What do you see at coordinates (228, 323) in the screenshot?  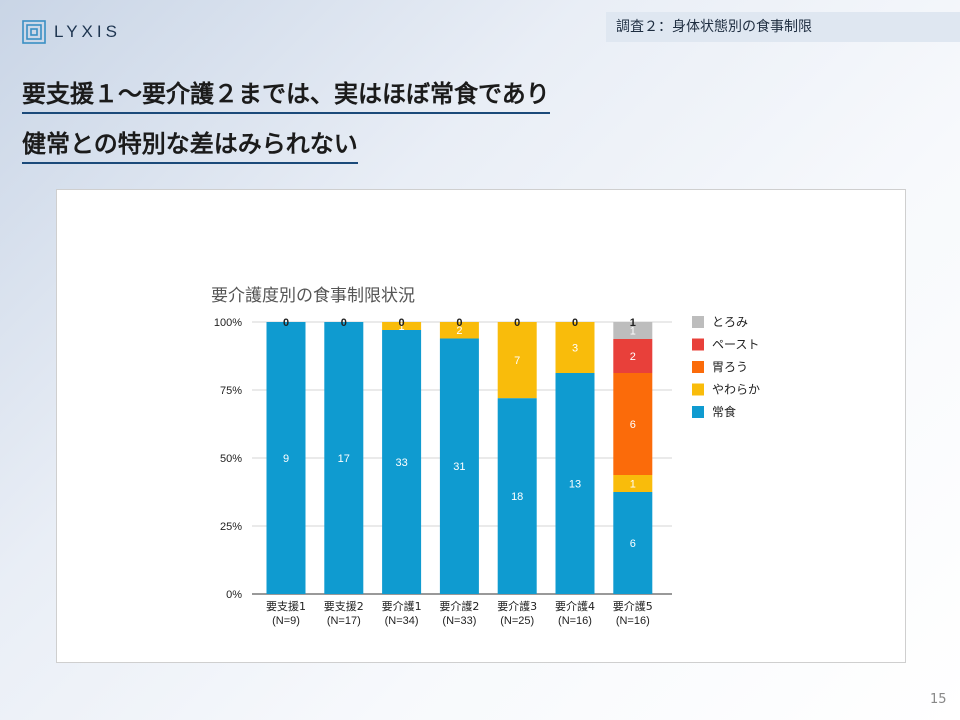 I see `y-tick-label: 100%` at bounding box center [228, 323].